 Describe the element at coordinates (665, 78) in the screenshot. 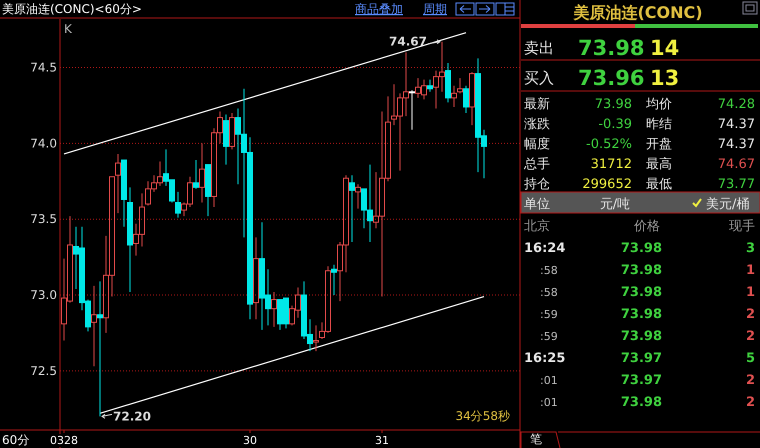

I see `text: 13` at that location.